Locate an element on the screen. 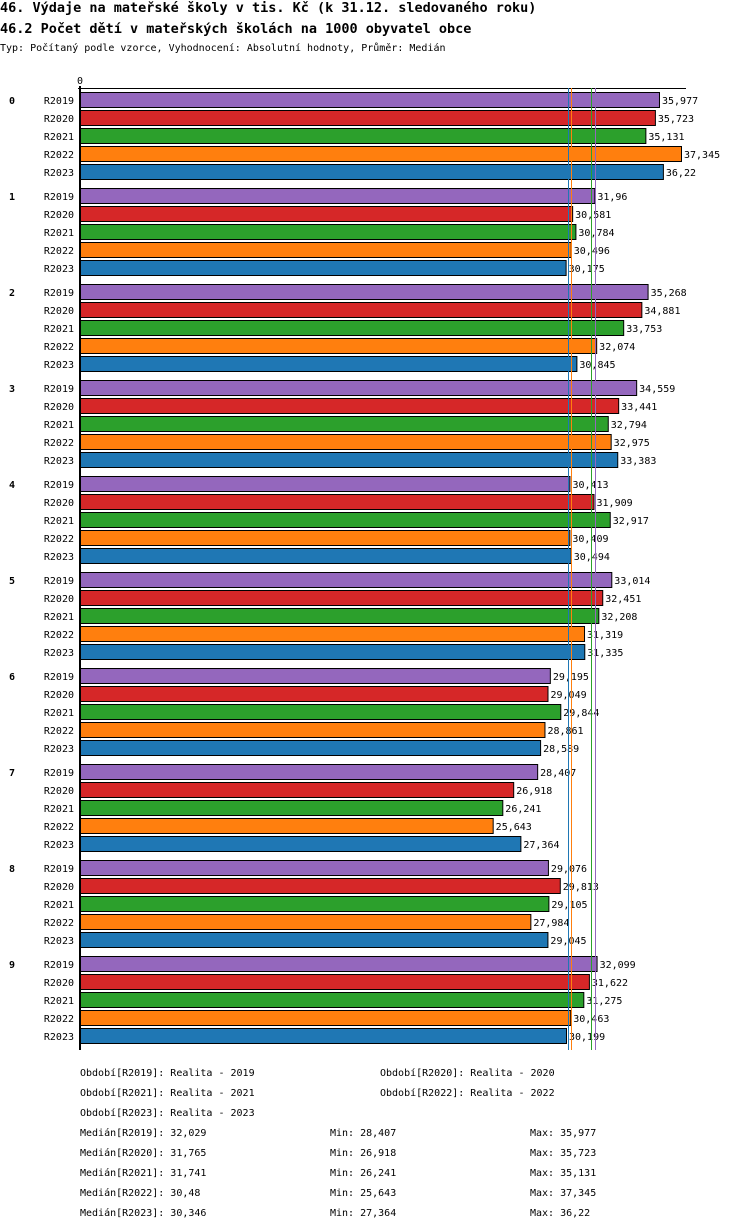  value-label: 30,784 is located at coordinates (596, 233).